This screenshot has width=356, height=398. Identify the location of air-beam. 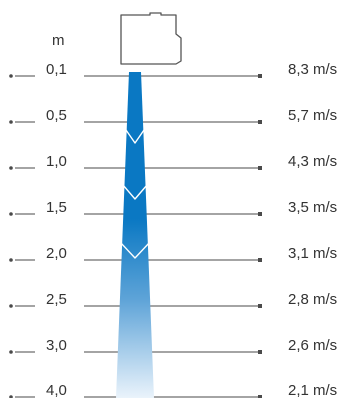
(135, 235).